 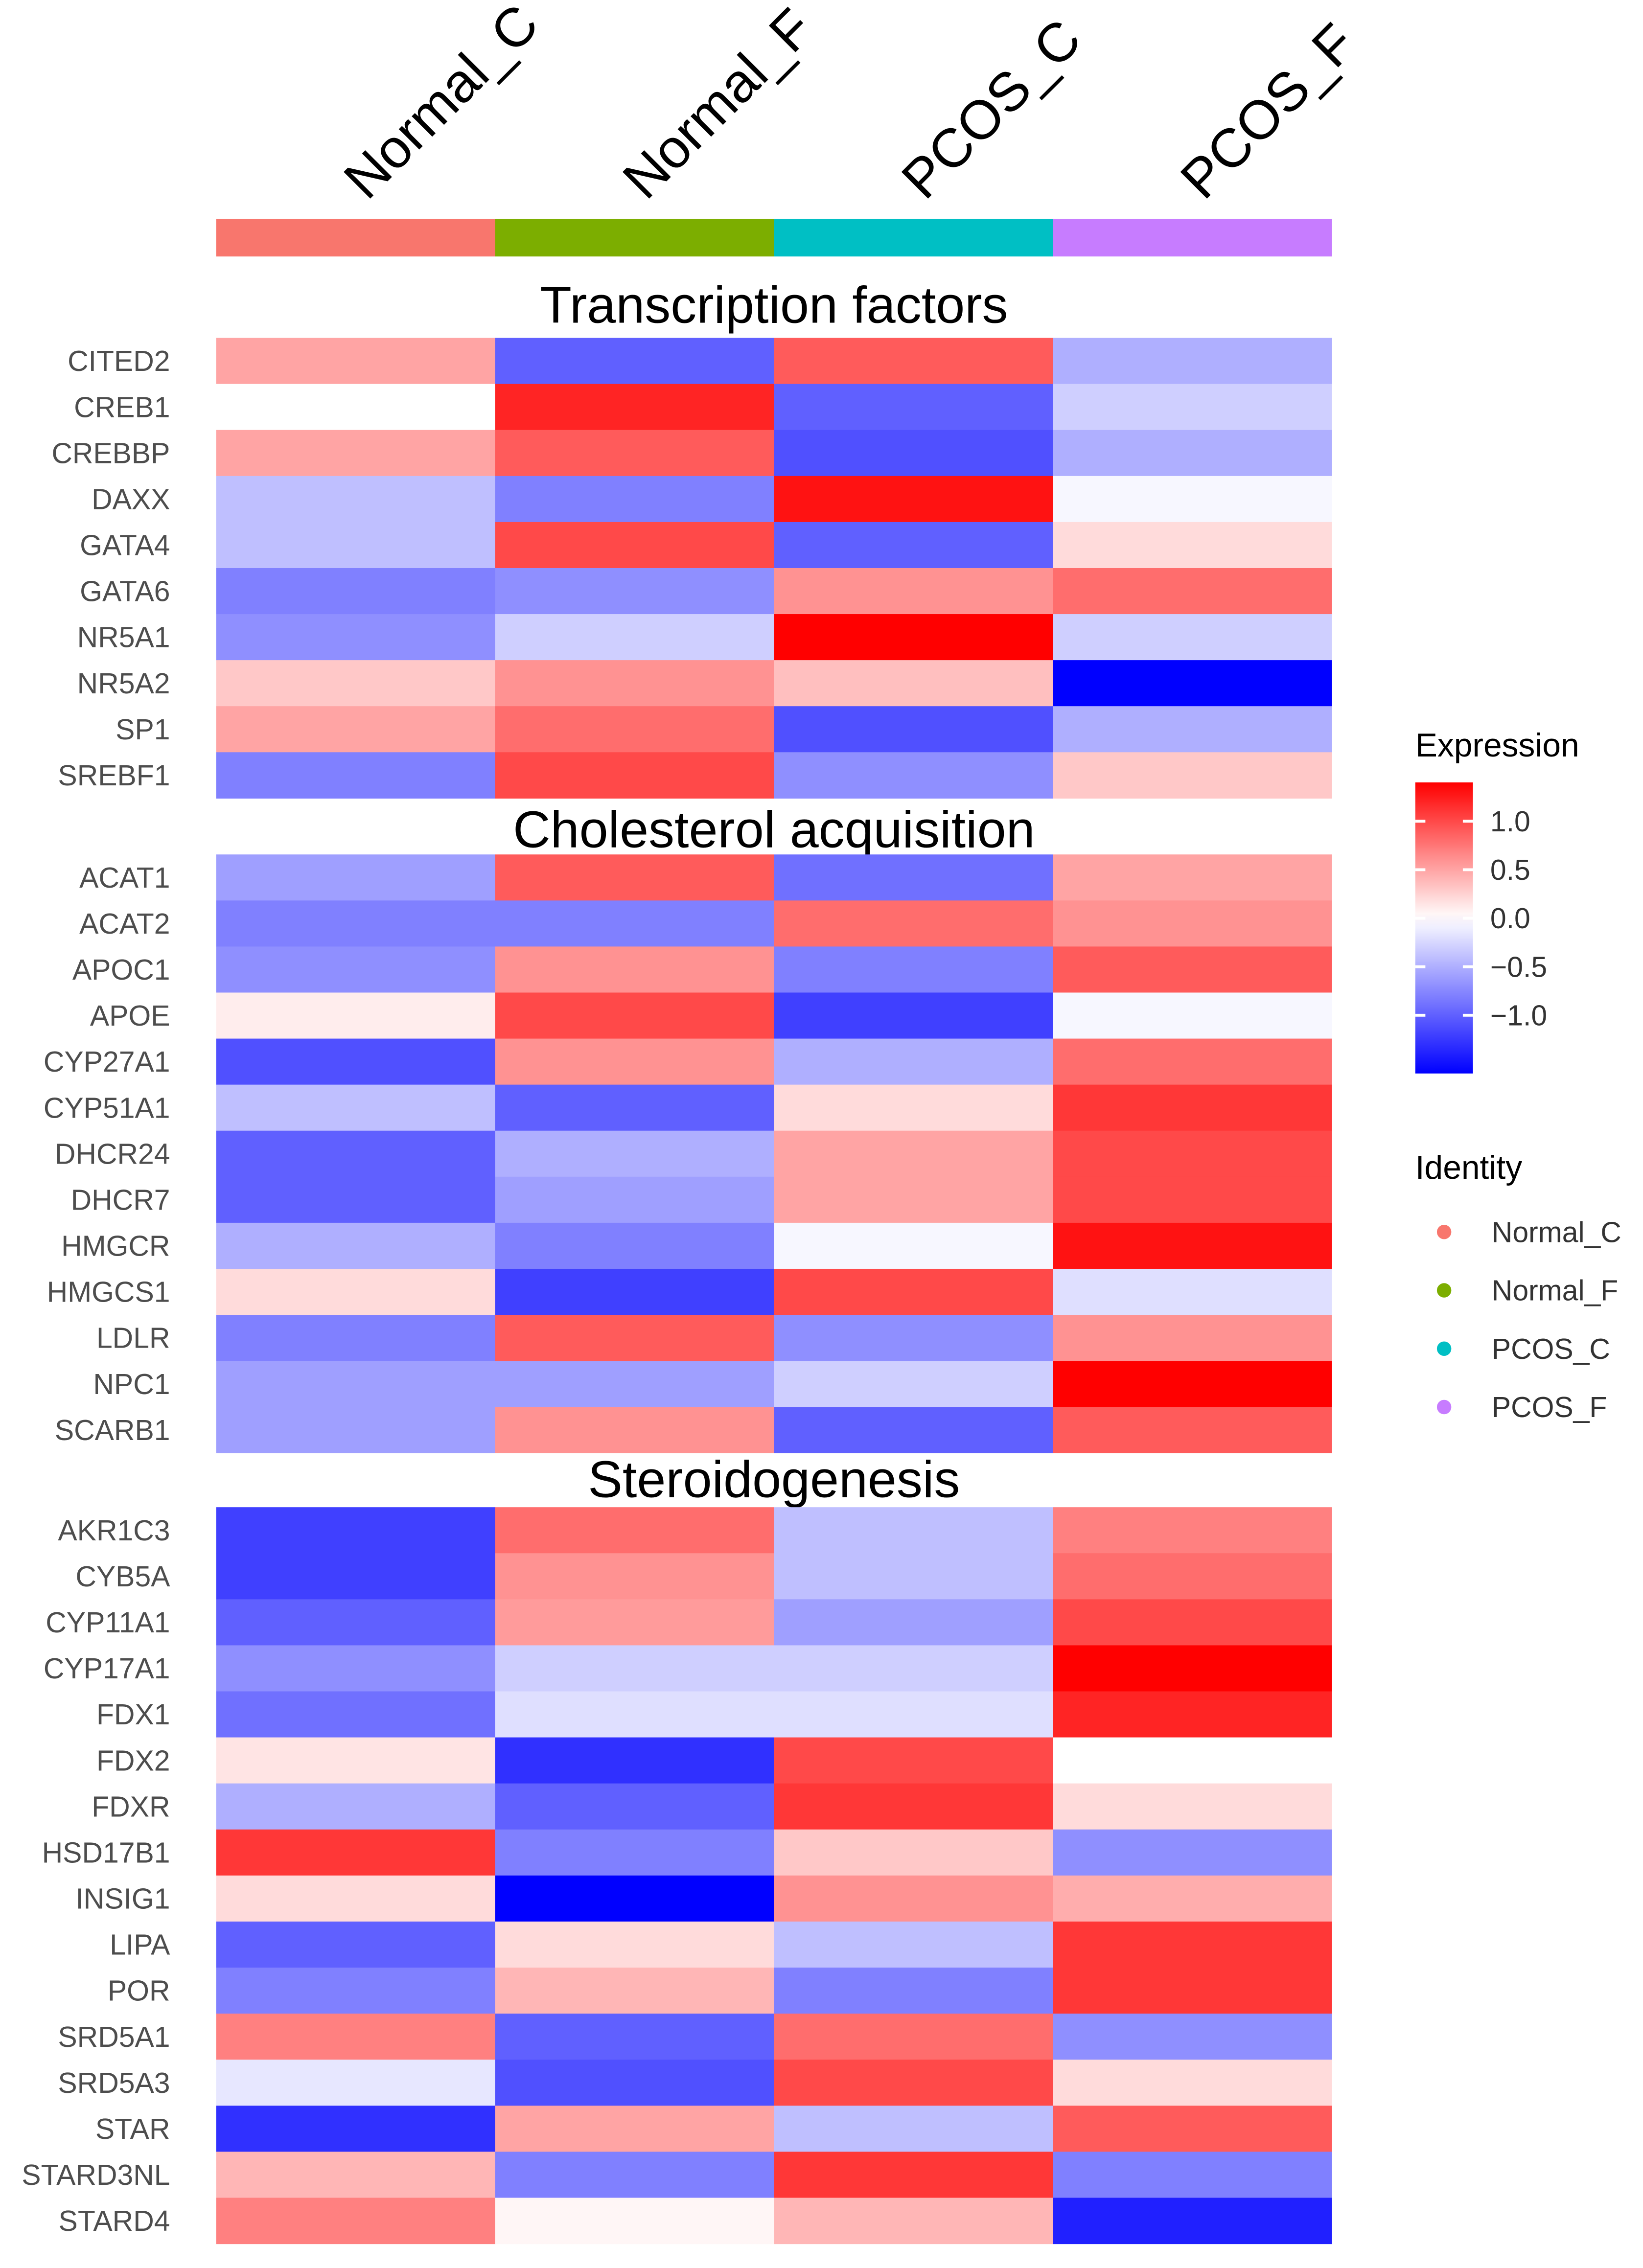 What do you see at coordinates (356, 238) in the screenshot?
I see `column-annotation-normal-c` at bounding box center [356, 238].